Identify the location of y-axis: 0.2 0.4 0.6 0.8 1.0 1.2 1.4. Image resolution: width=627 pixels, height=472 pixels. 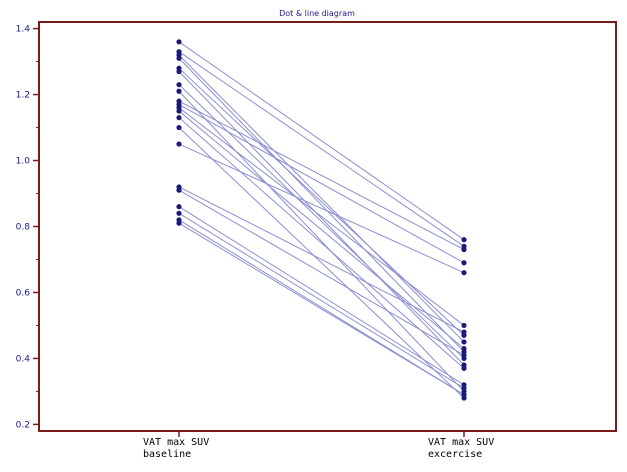
(27, 227).